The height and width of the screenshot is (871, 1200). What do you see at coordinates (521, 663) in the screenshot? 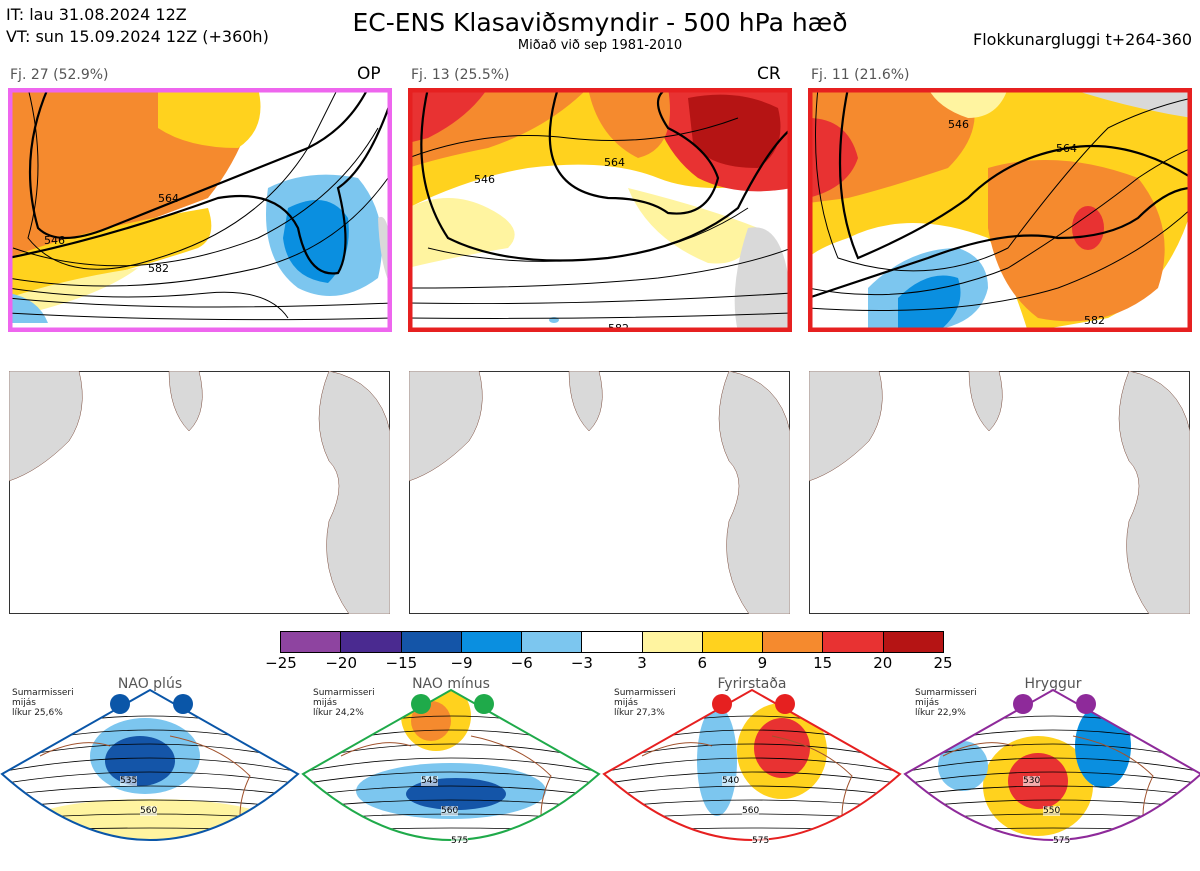
I see `colorbar-tick-label: −6` at bounding box center [521, 663].